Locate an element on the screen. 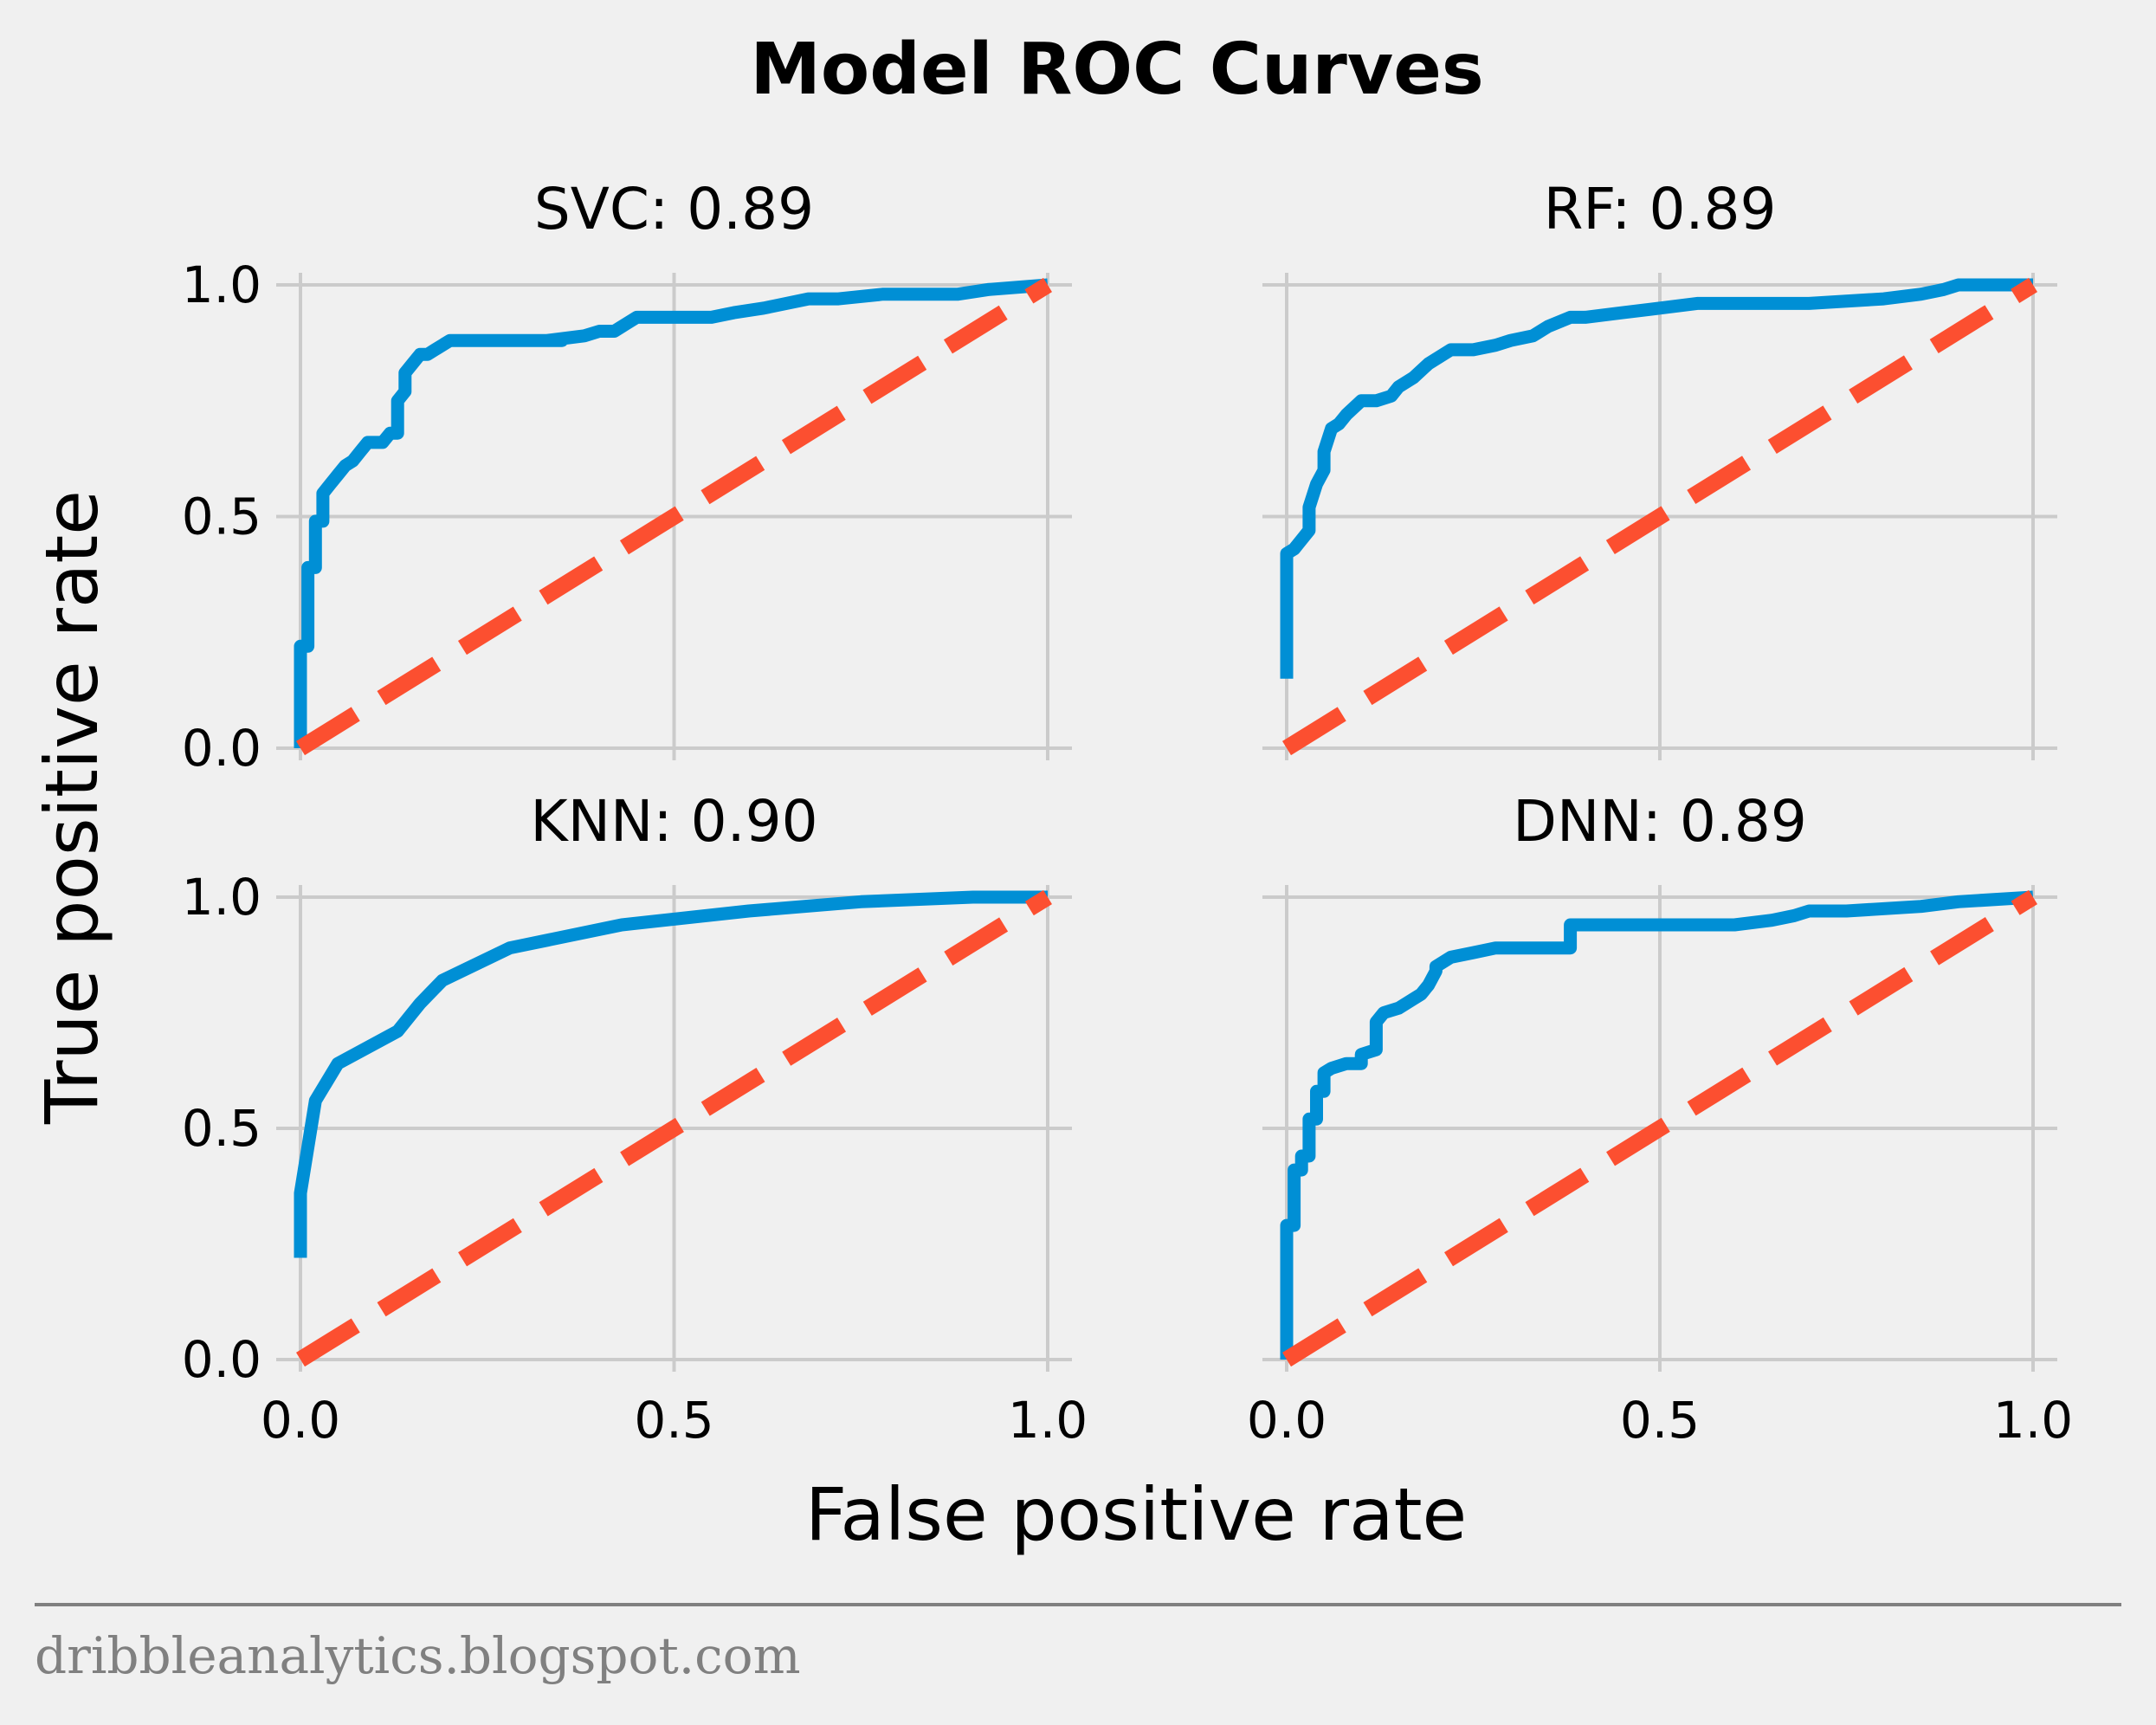 The image size is (2156, 1725). subplot-2: RF: 0.89 is located at coordinates (1659, 468).